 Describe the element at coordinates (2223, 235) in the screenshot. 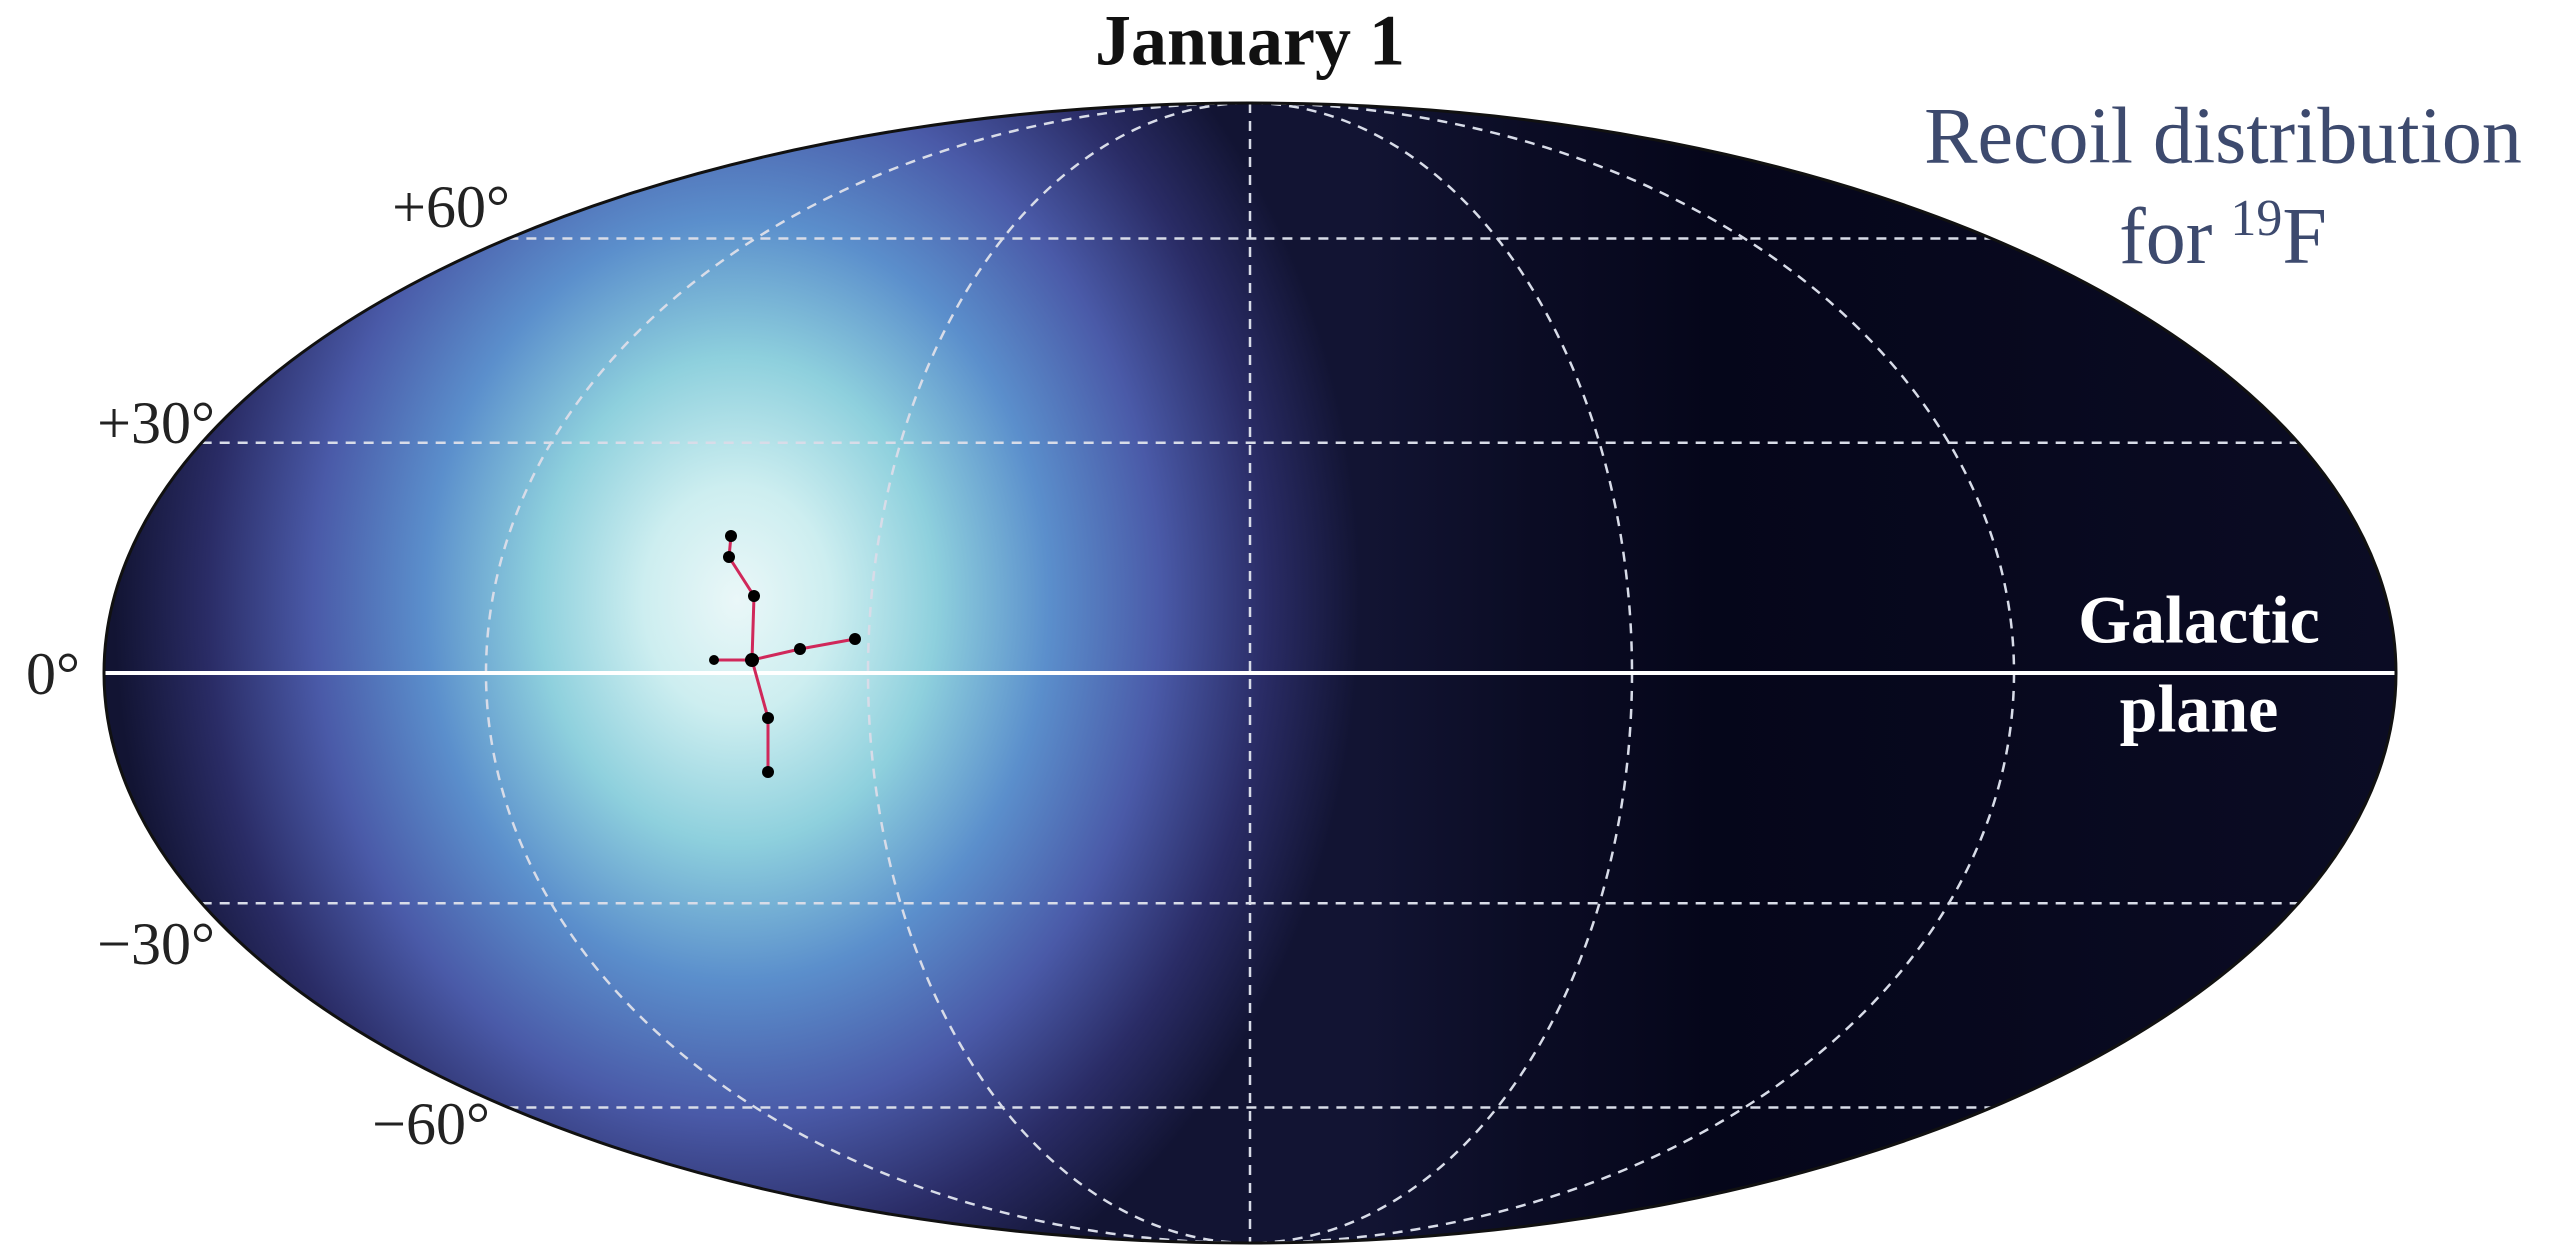

I see `recoil-label-line2: for 19F` at that location.